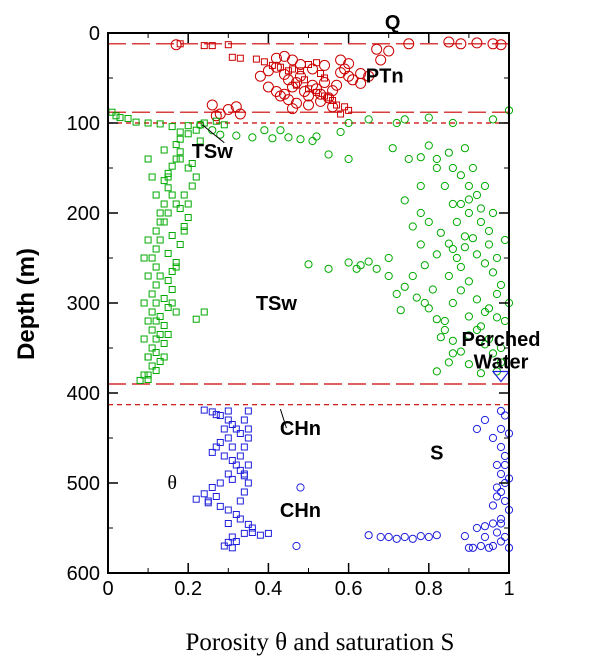  What do you see at coordinates (83, 484) in the screenshot?
I see `y-tick-label-5: 500` at bounding box center [83, 484].